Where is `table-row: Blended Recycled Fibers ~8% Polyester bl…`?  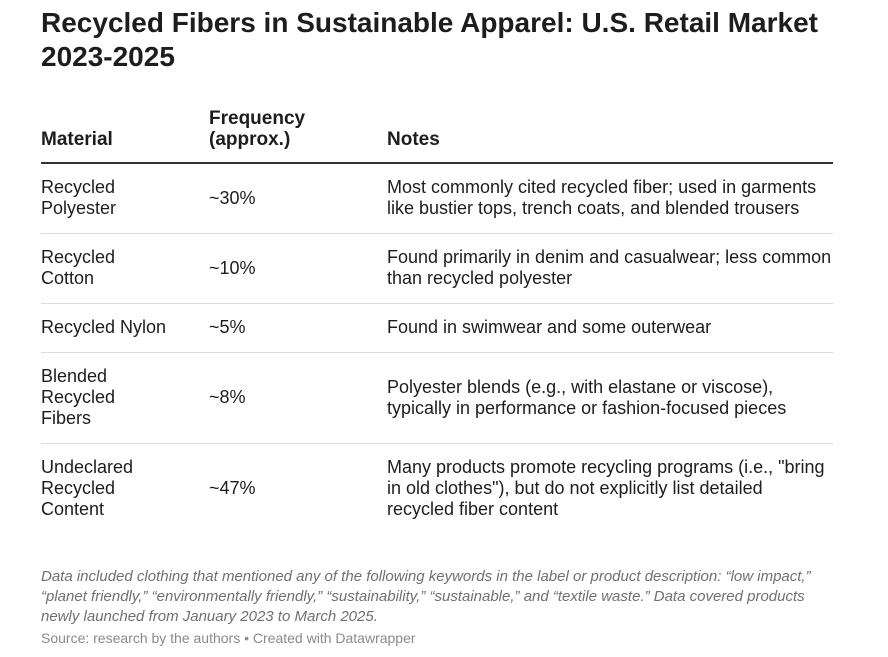
table-row: Blended Recycled Fibers ~8% Polyester bl… is located at coordinates (437, 398).